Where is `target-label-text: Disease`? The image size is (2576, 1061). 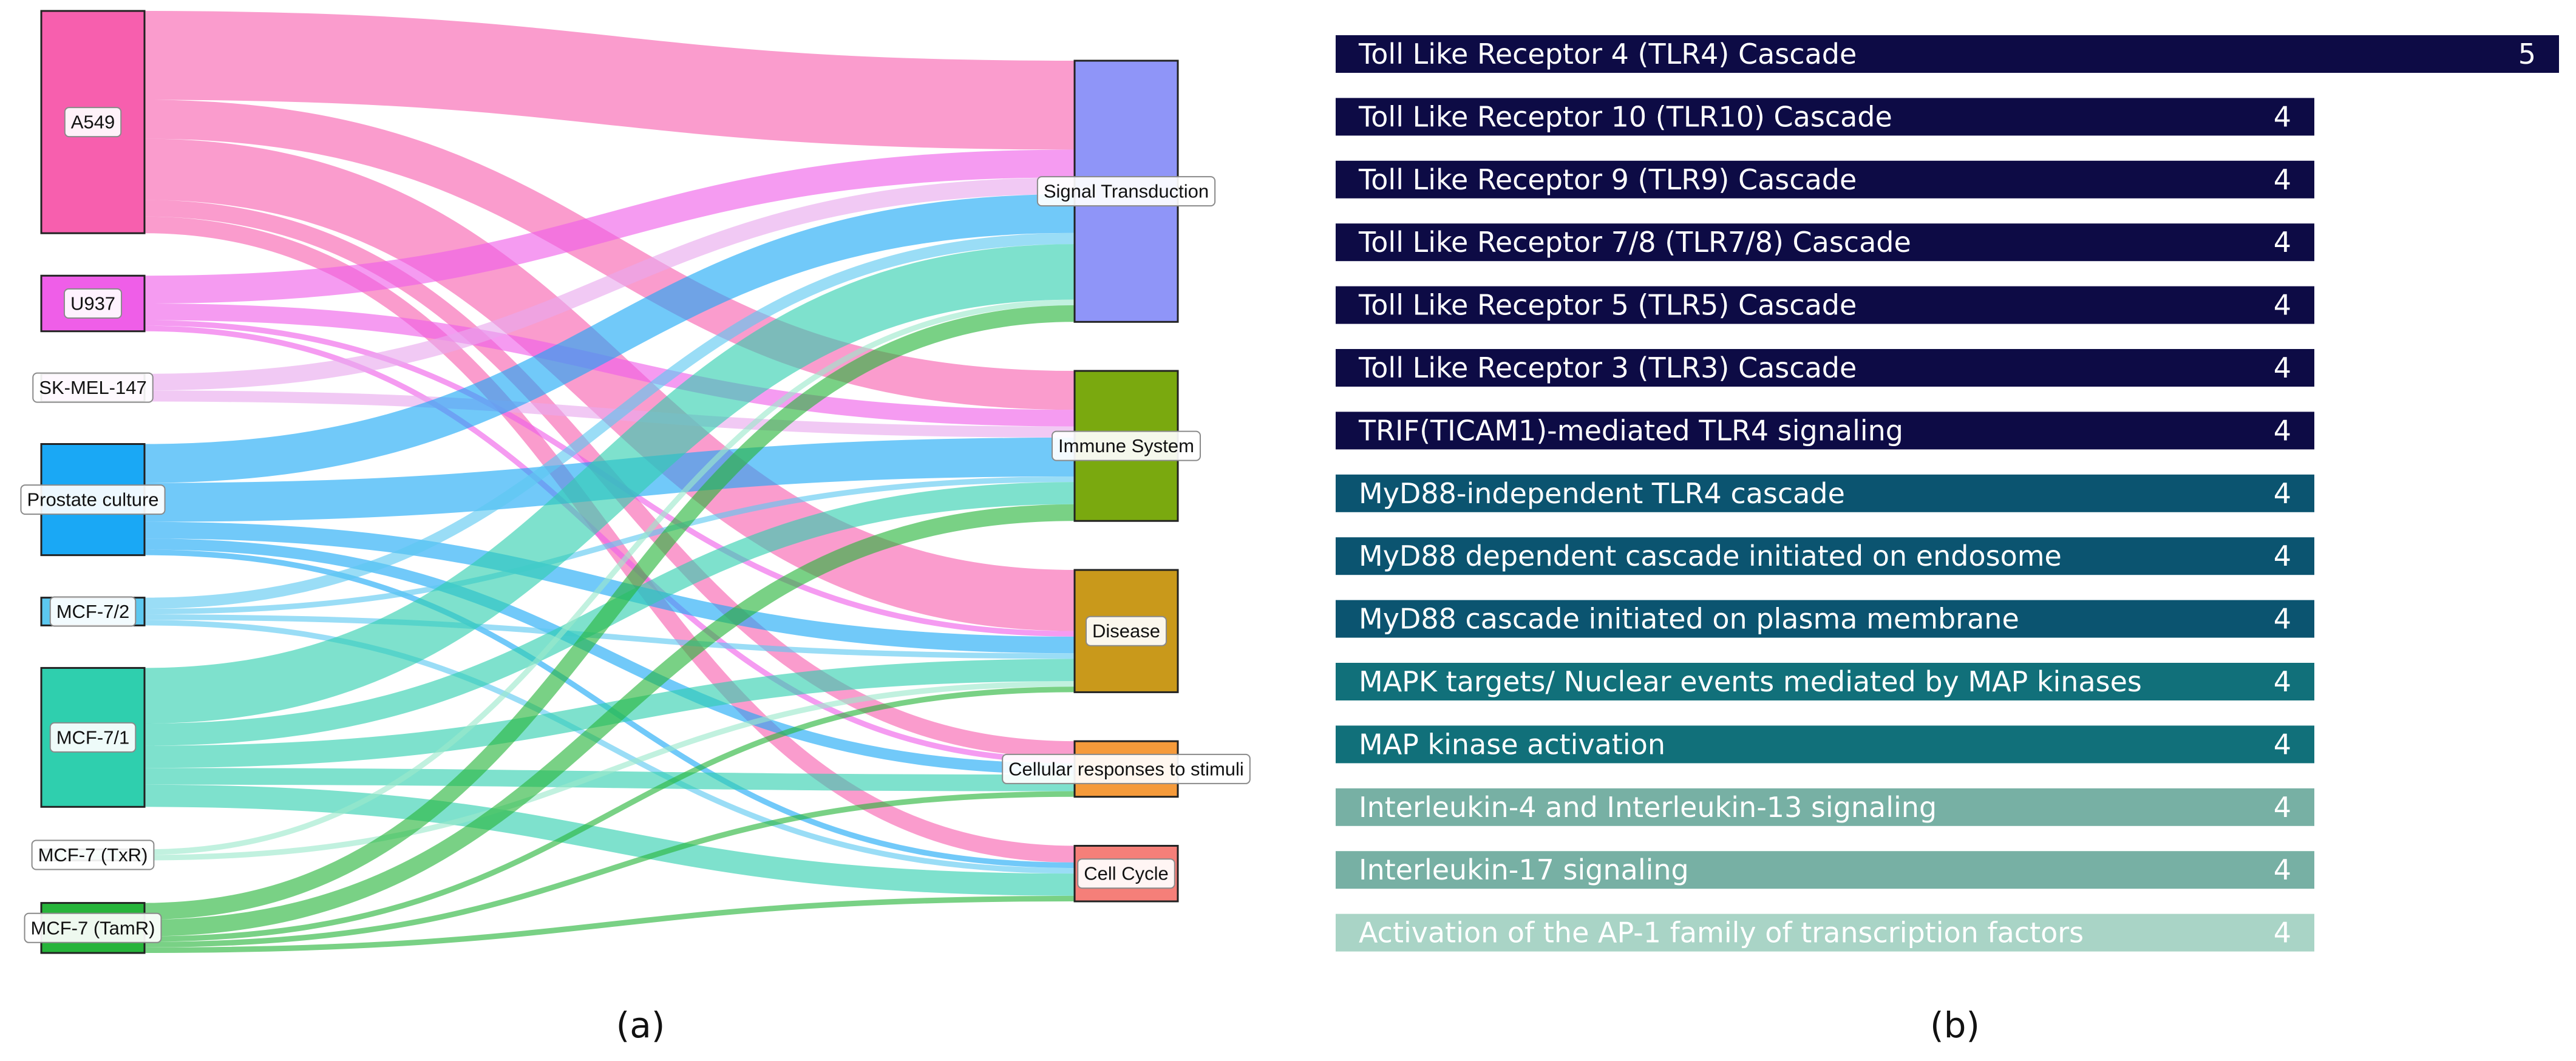
target-label-text: Disease is located at coordinates (1126, 631).